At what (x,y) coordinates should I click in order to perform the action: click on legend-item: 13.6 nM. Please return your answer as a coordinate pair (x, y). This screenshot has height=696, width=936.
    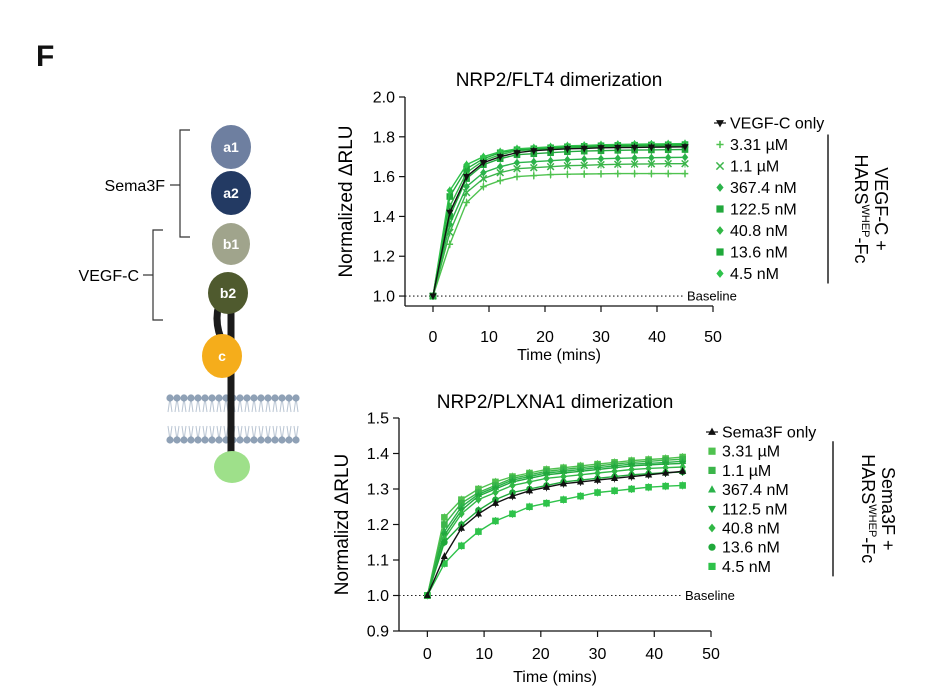
    Looking at the image, I should click on (752, 253).